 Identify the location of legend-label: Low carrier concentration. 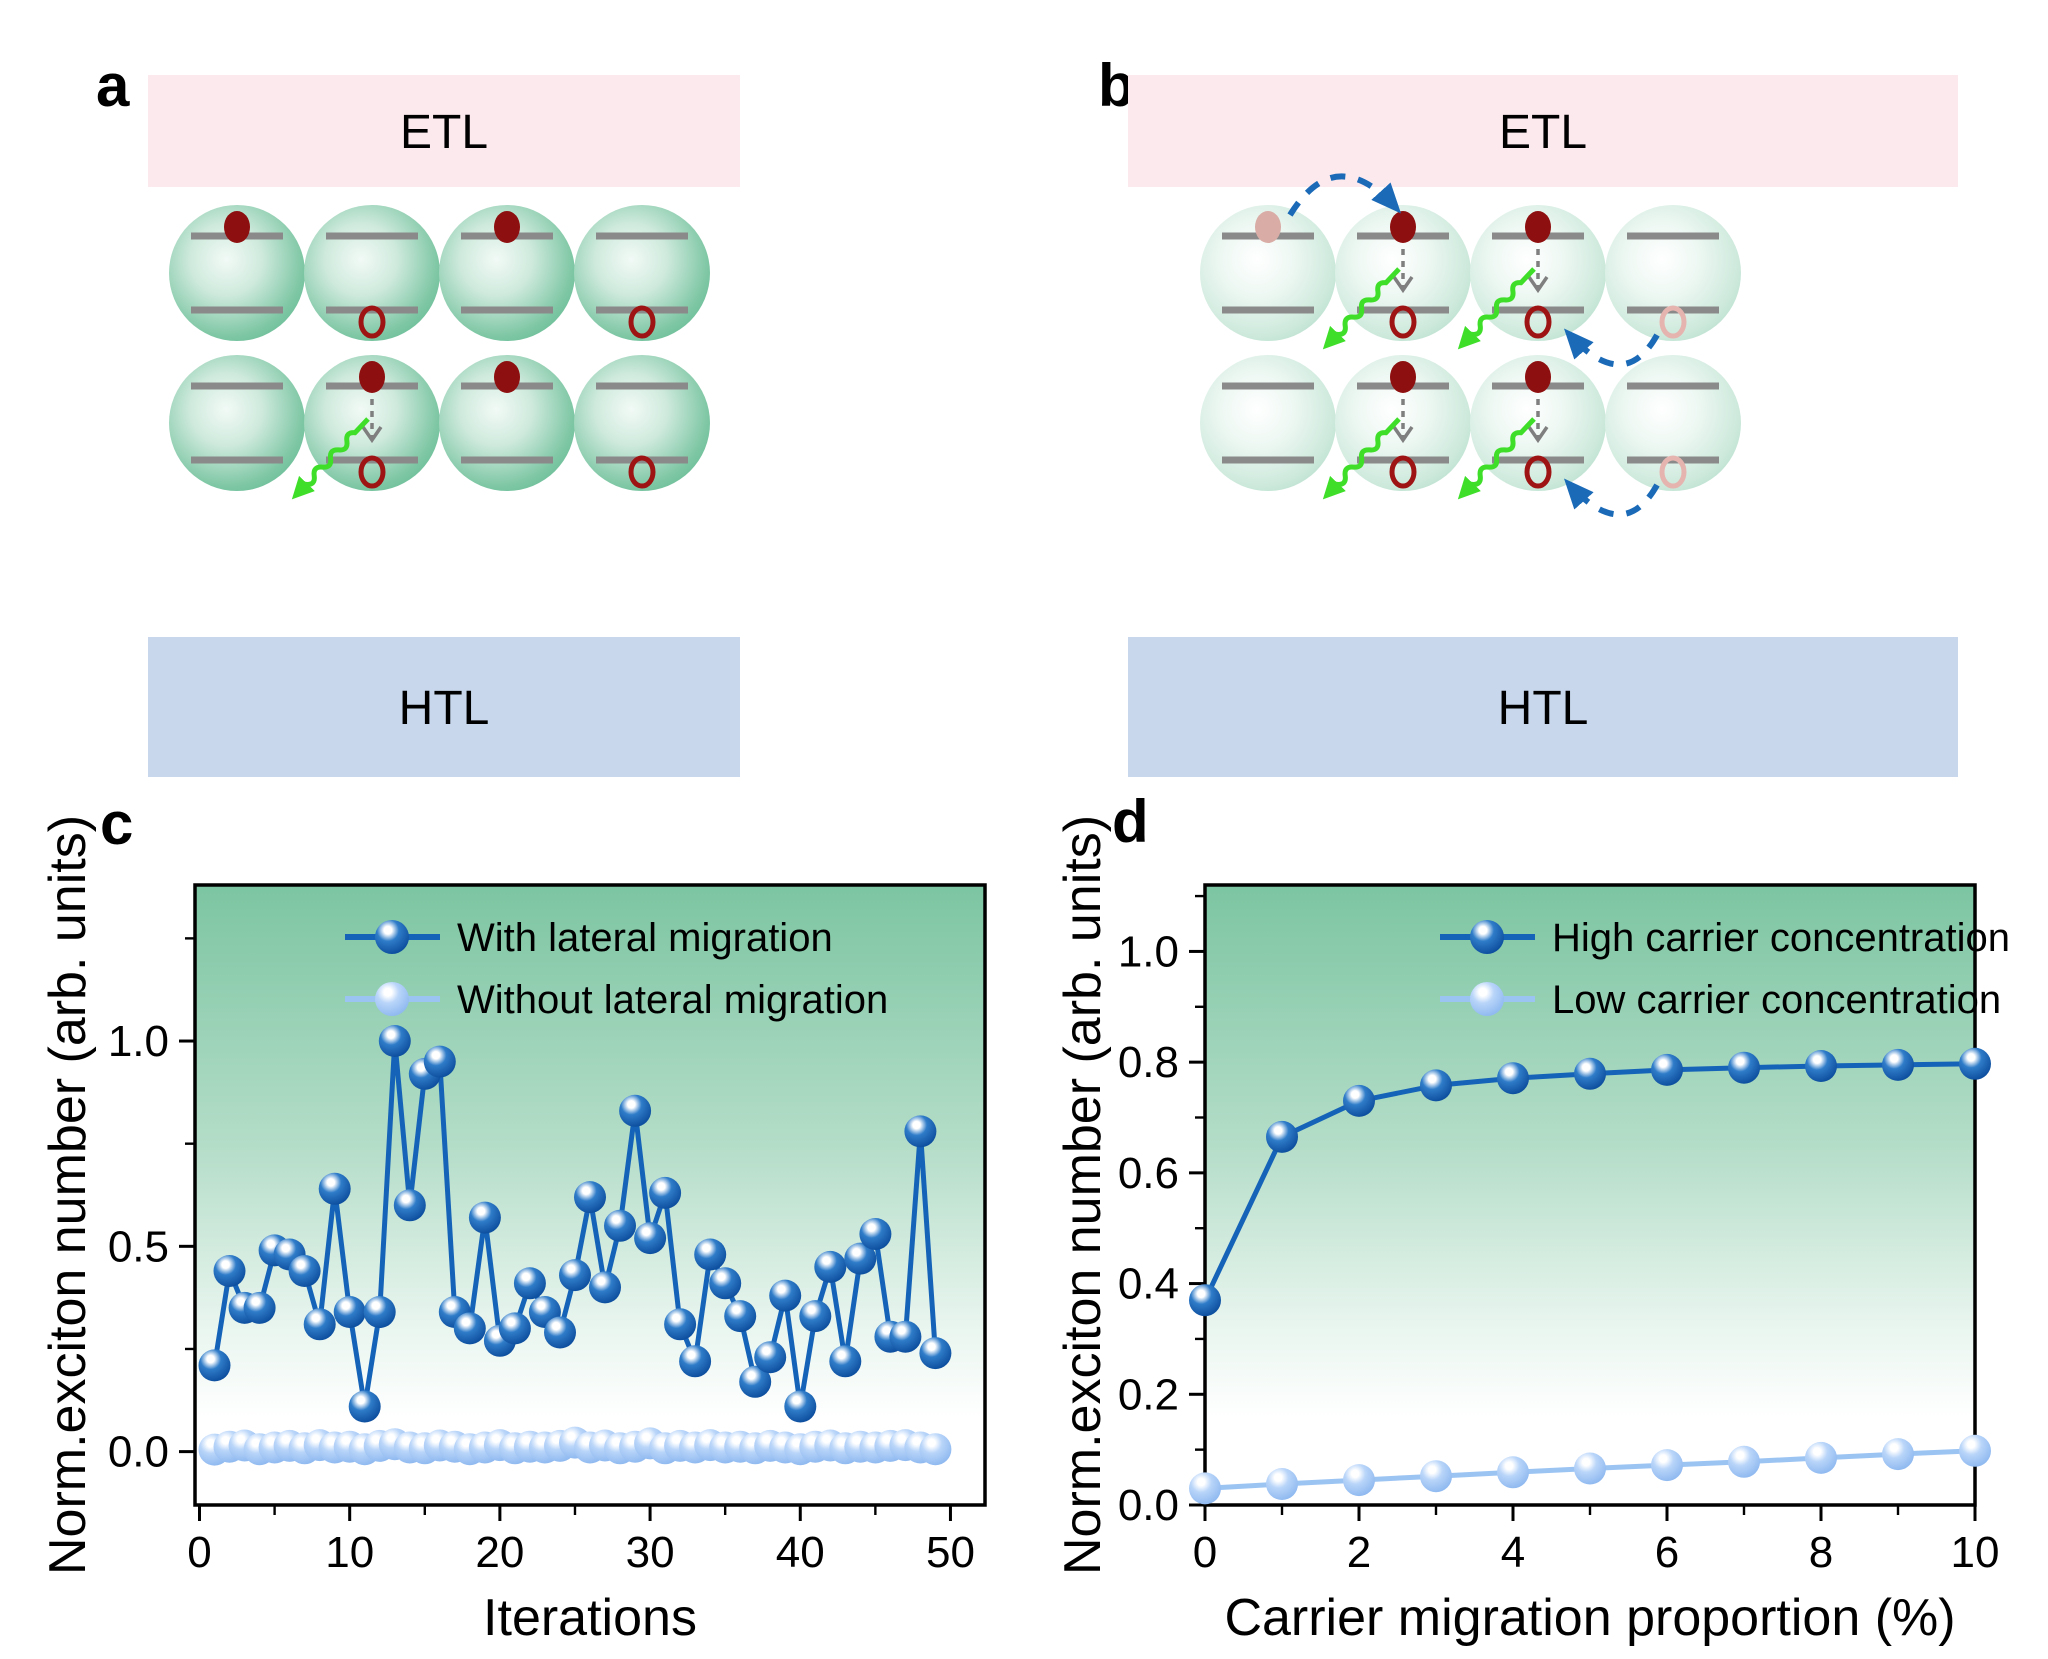
(1776, 1000).